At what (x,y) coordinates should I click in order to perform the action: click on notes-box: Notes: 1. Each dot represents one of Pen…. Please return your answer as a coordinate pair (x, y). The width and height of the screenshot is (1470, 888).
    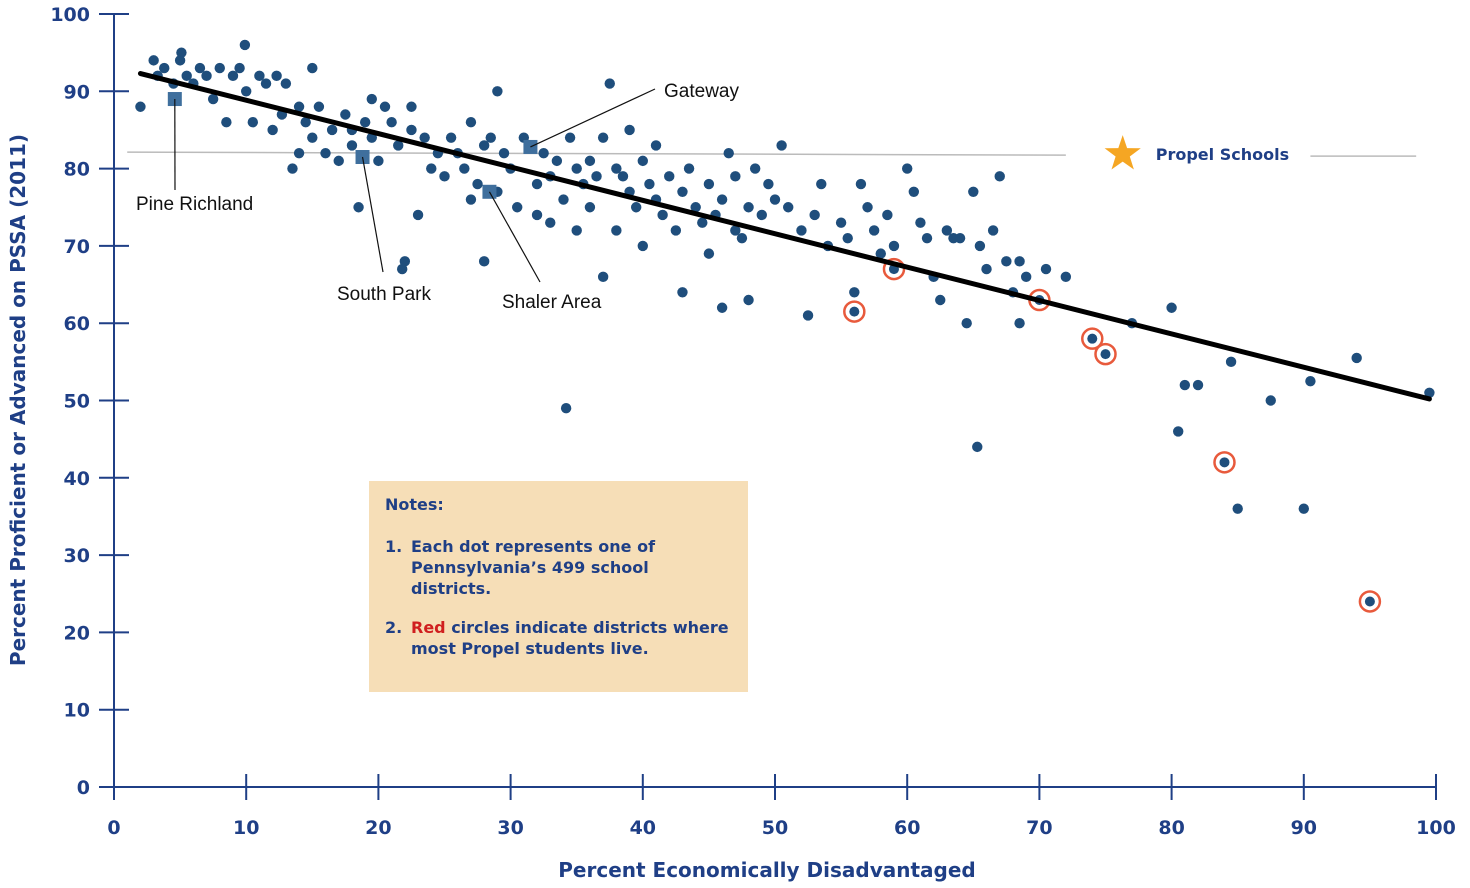
    Looking at the image, I should click on (558, 586).